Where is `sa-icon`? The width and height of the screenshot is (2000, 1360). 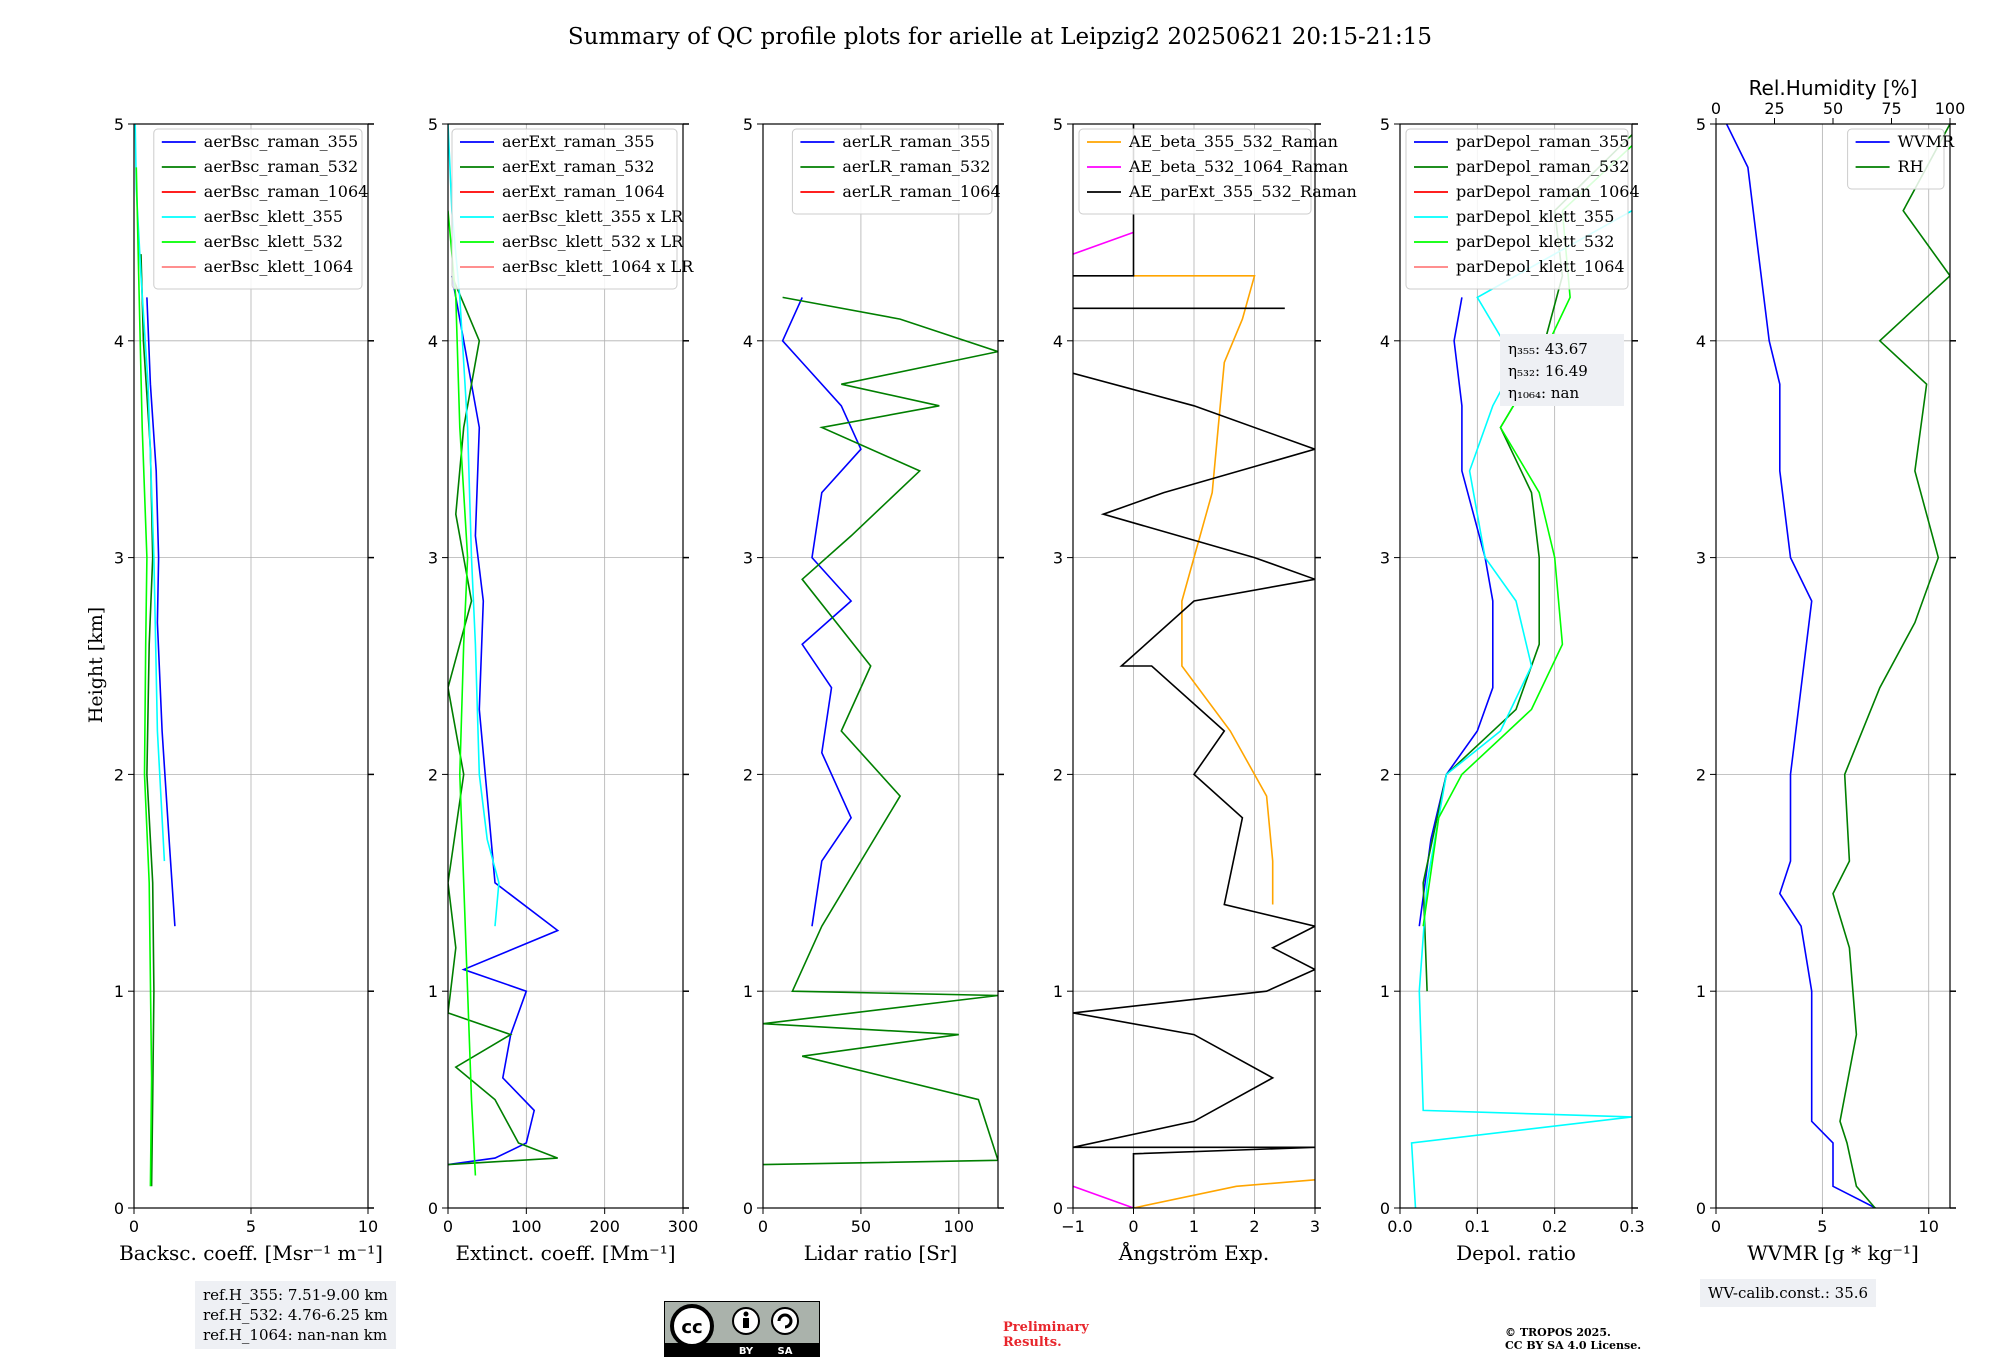 sa-icon is located at coordinates (785, 1321).